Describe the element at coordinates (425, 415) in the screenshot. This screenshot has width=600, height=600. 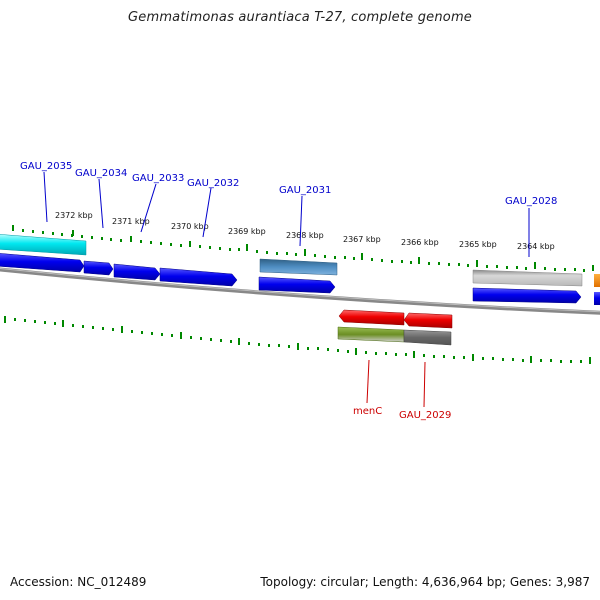
I see `feature-label-gau-2029: GAU_2029` at that location.